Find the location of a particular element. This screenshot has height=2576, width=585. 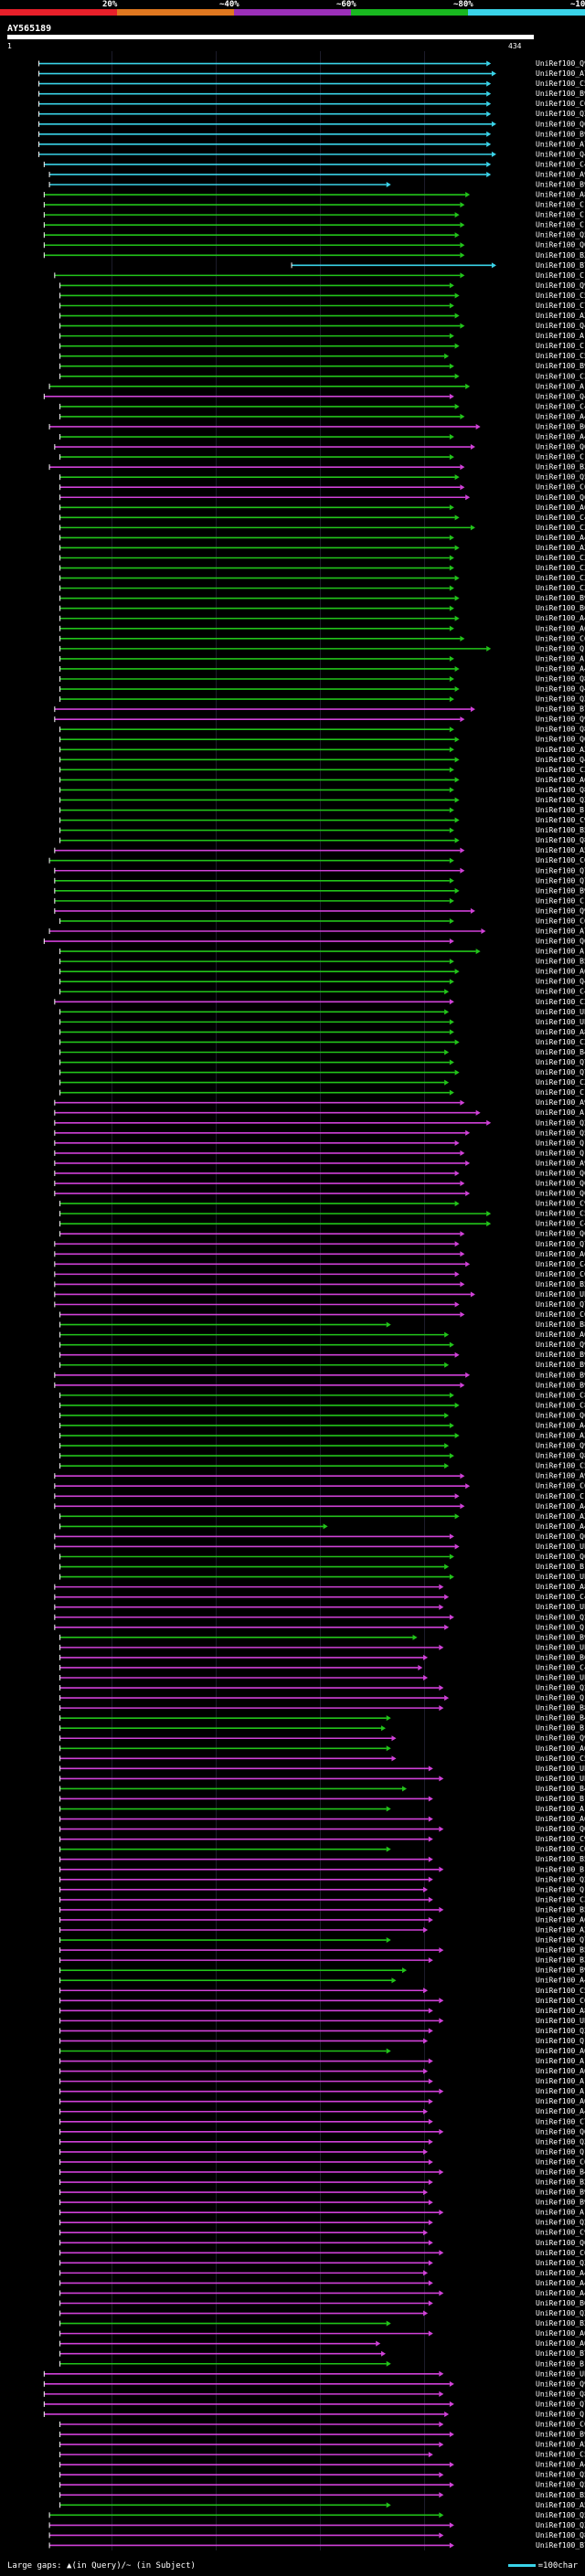

hit-row: UniRef100_B9BDD9 is located at coordinates (322, 2203).